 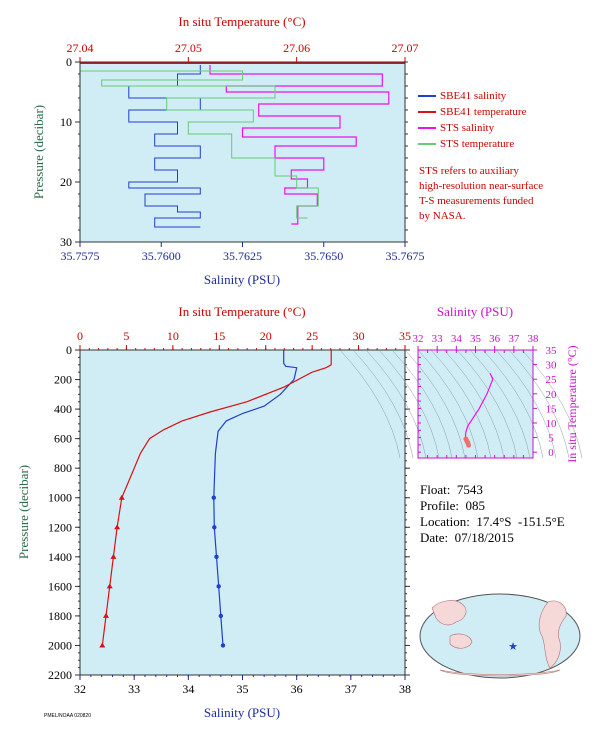 I want to click on world-map: ★, so click(x=500, y=636).